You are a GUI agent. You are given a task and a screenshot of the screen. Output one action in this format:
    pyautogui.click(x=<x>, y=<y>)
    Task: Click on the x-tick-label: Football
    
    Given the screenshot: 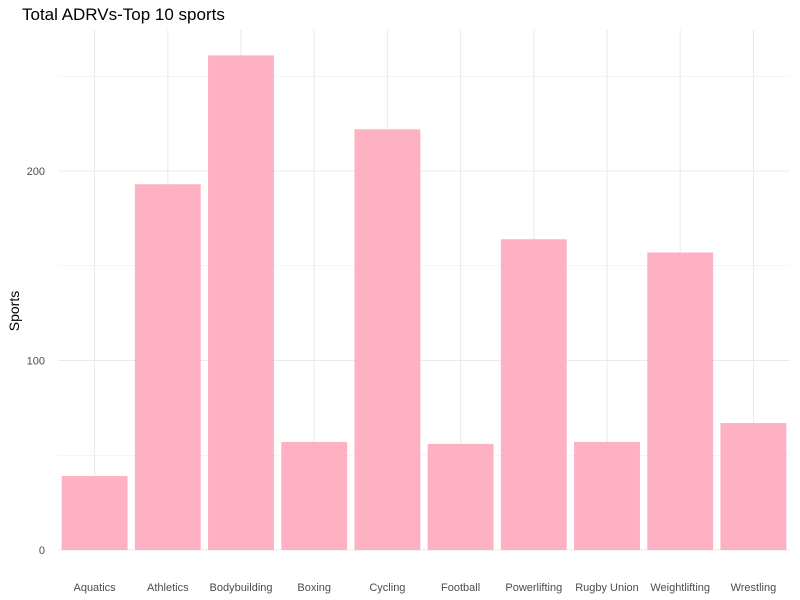 What is the action you would take?
    pyautogui.click(x=460, y=588)
    